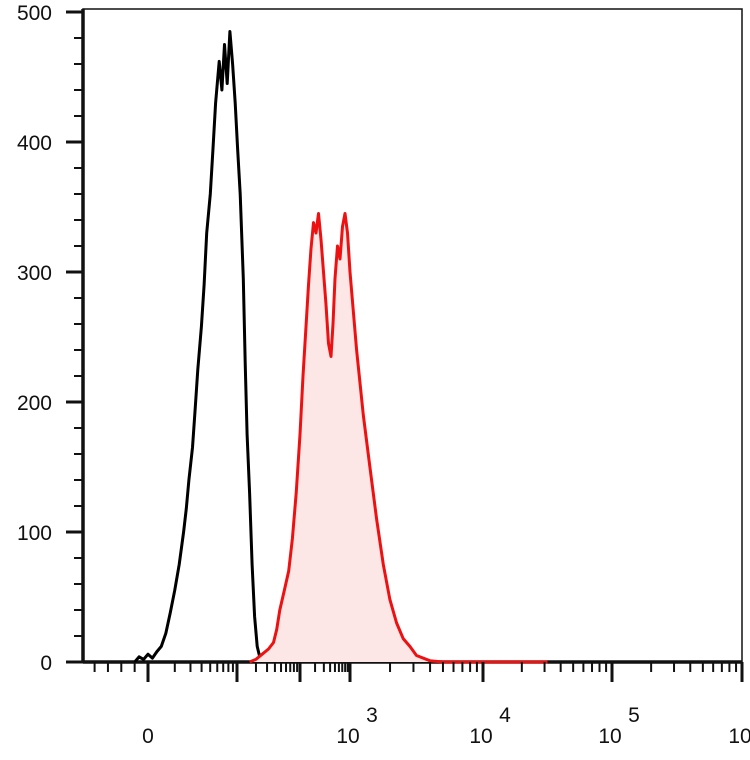 This screenshot has height=760, width=750. What do you see at coordinates (372, 715) in the screenshot?
I see `x-tick-label-exponent: 3` at bounding box center [372, 715].